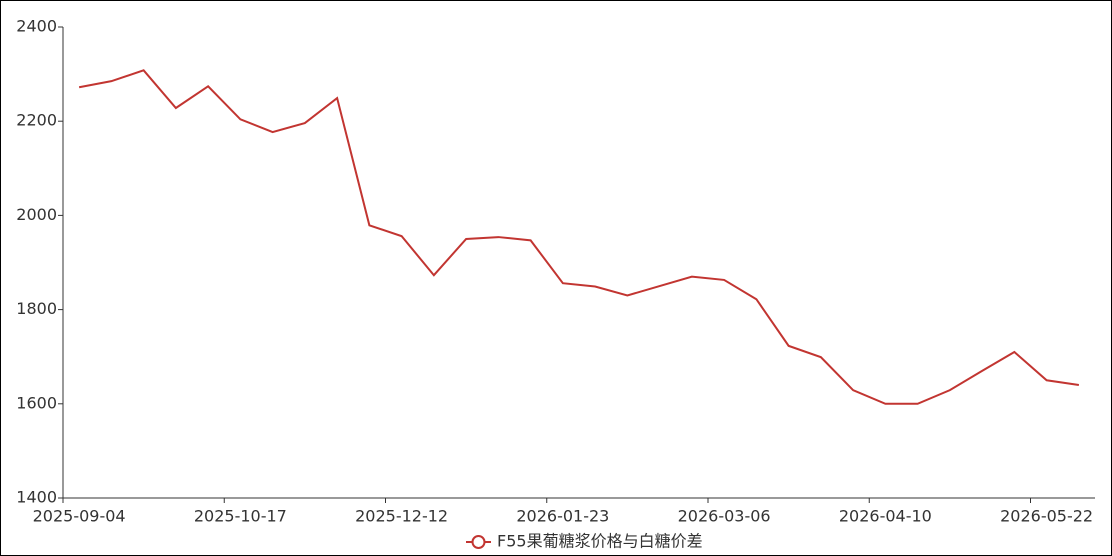  Describe the element at coordinates (36, 120) in the screenshot. I see `y-tick-label: 2200` at that location.